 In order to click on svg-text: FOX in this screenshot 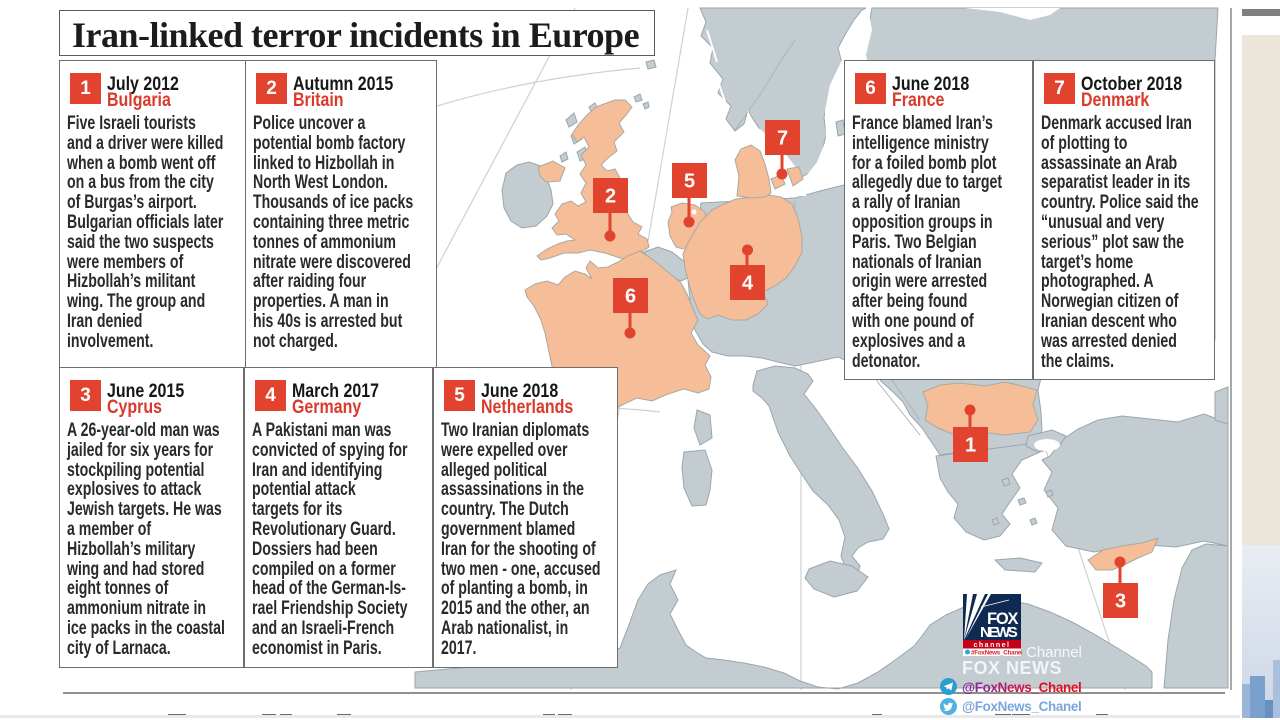, I will do `click(1003, 619)`.